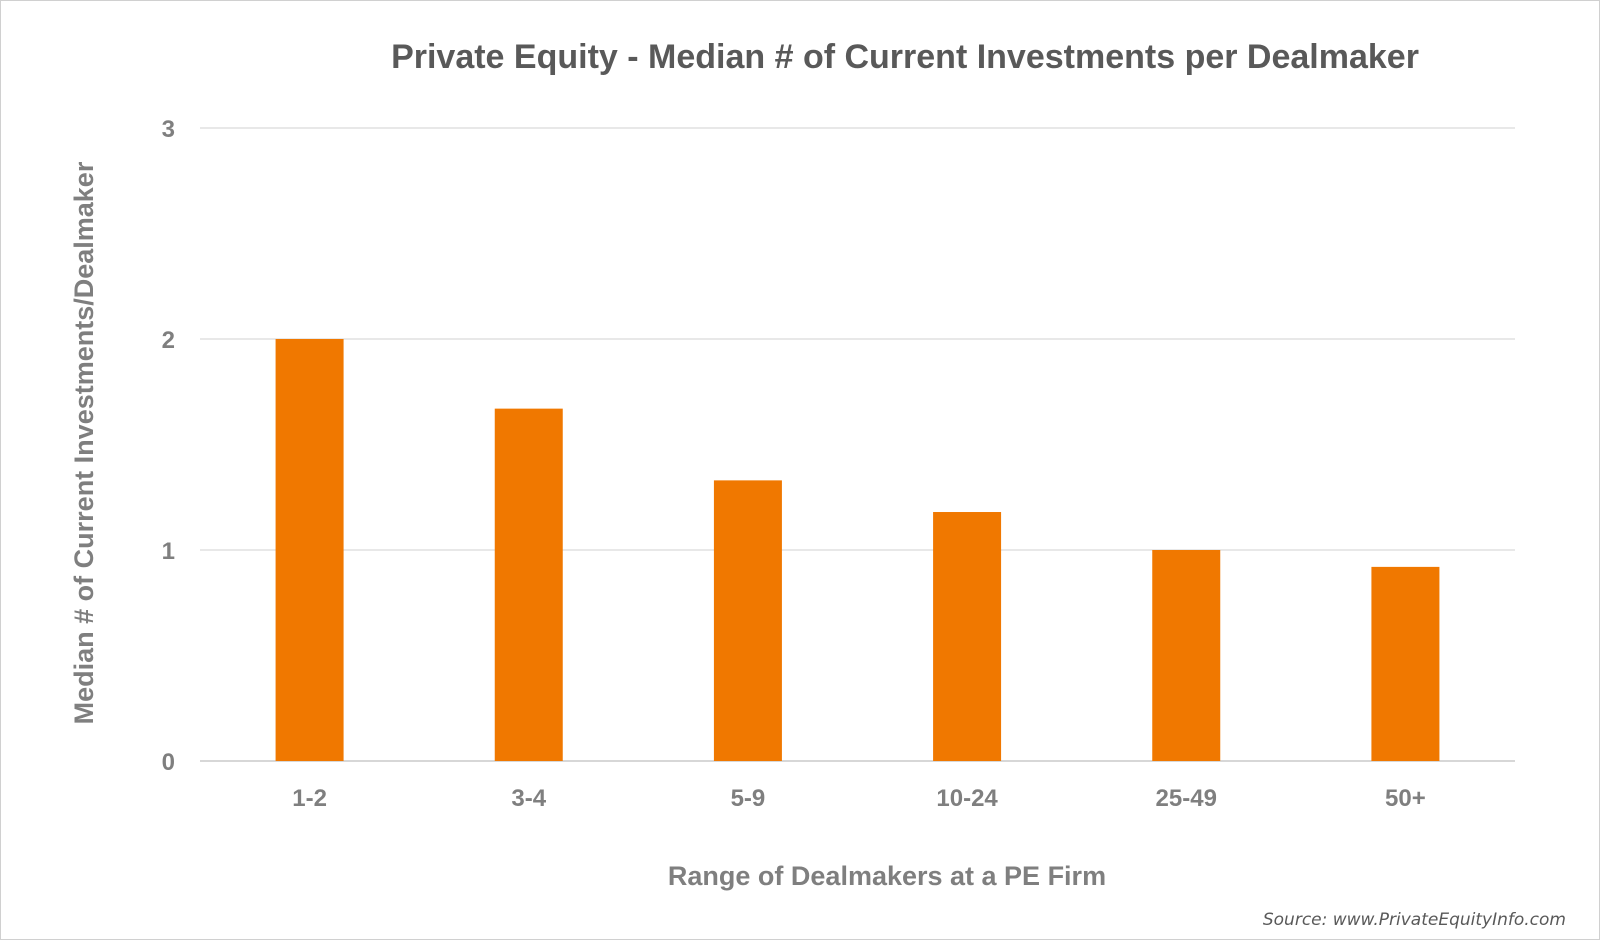  What do you see at coordinates (967, 798) in the screenshot?
I see `x-tick-label: 10-24` at bounding box center [967, 798].